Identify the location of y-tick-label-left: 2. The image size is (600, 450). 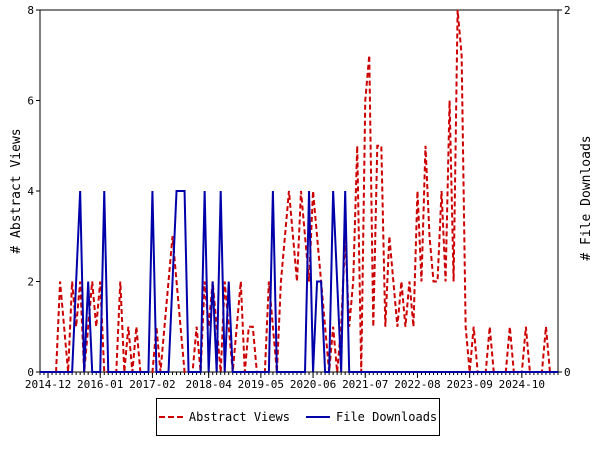
(30, 282).